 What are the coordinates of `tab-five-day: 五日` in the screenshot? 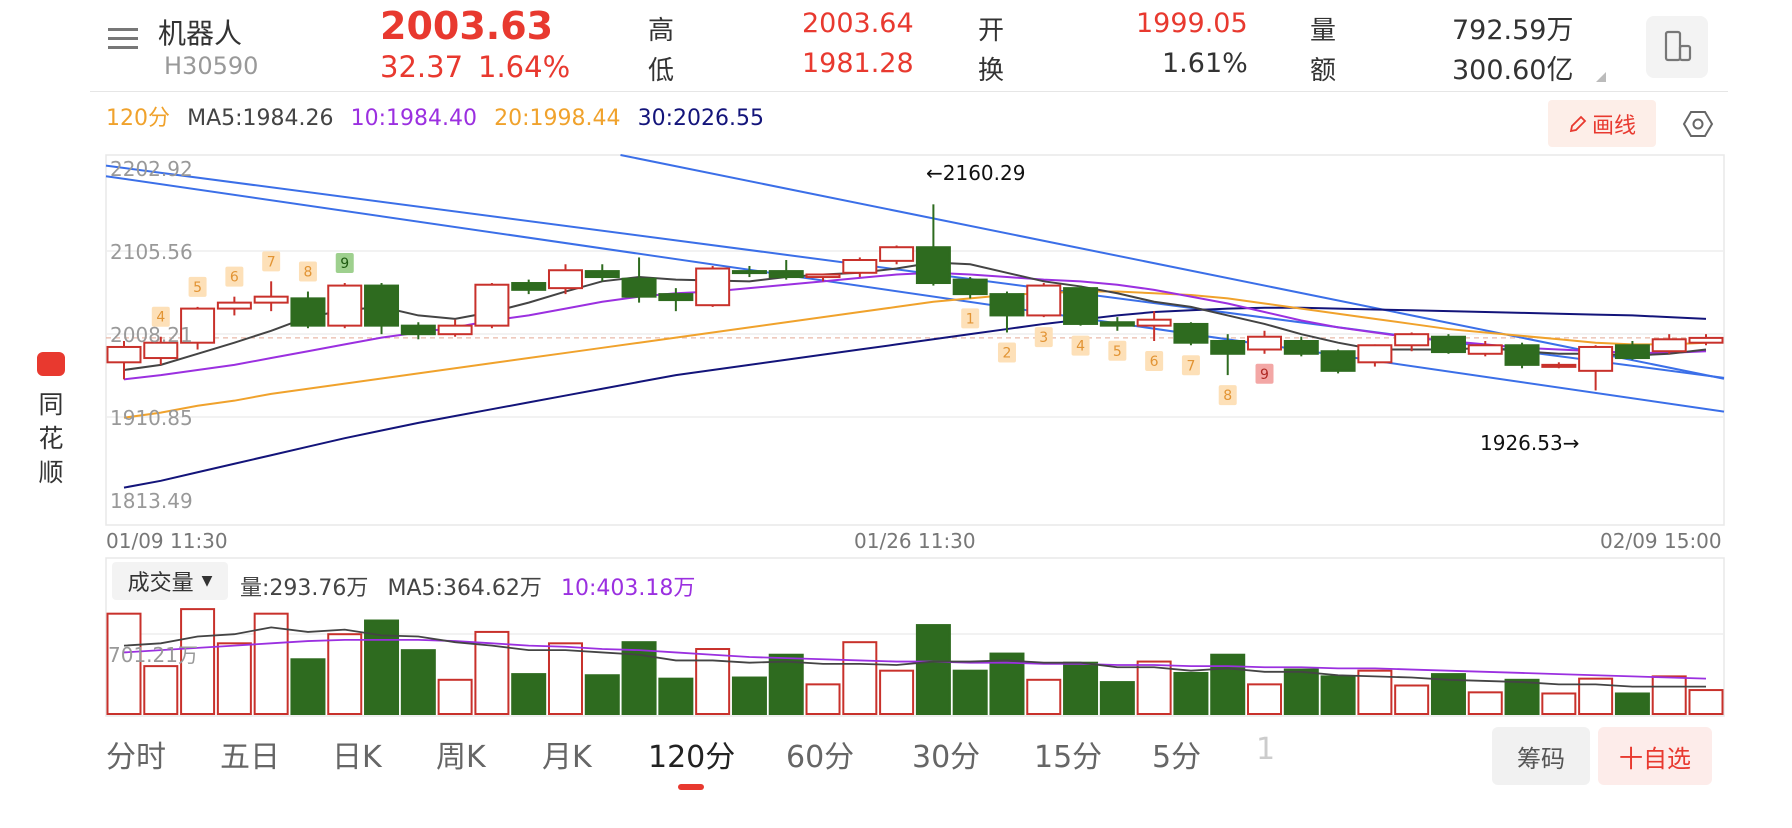 It's located at (250, 757).